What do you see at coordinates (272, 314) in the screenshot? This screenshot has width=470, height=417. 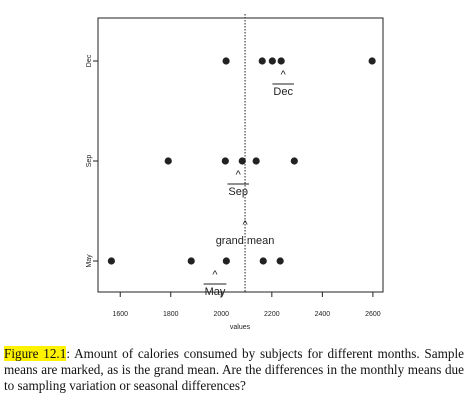 I see `x-tick-label: 2200` at bounding box center [272, 314].